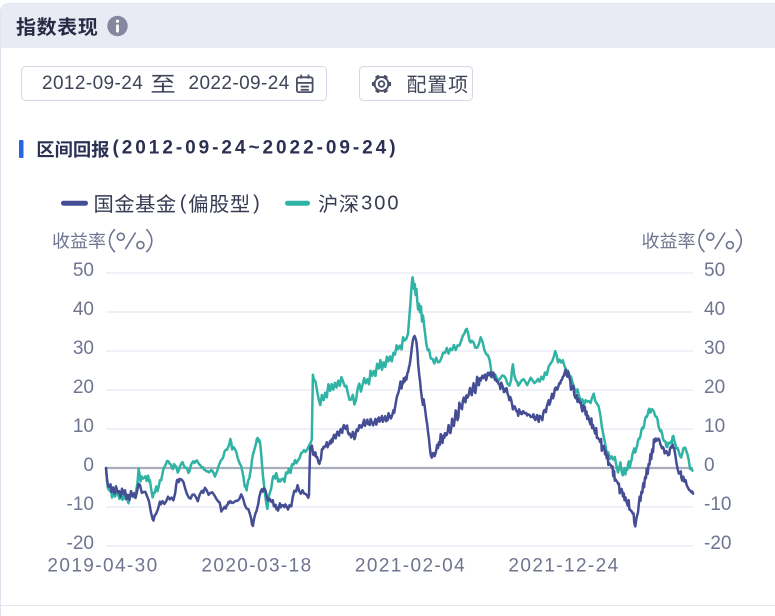  I want to click on svg-text: (2012-09-24~2022-09-24), so click(256, 147).